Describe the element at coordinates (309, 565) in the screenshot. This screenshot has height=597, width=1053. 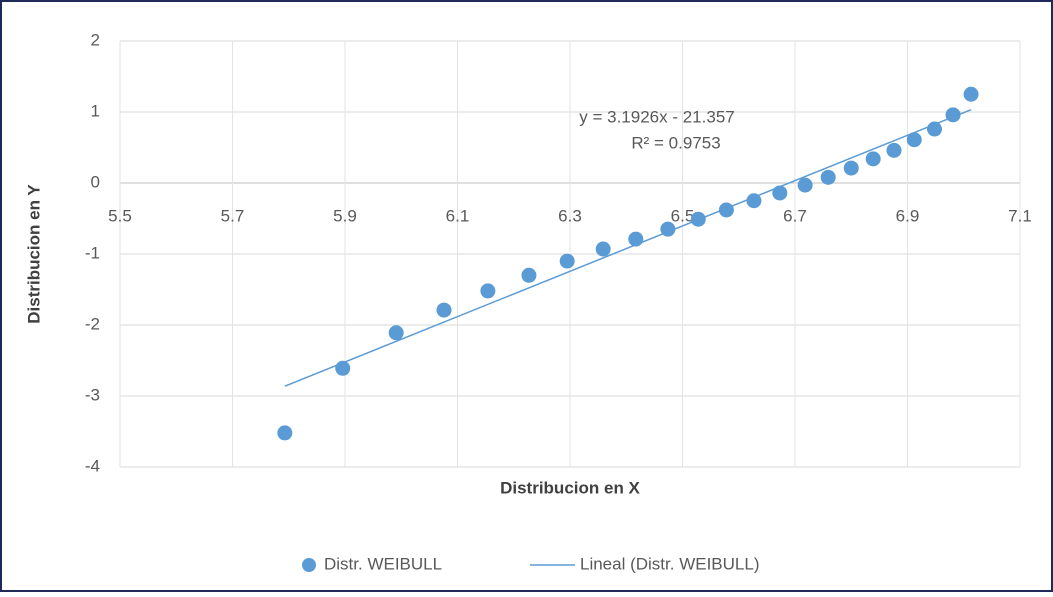
I see `legend-marker` at that location.